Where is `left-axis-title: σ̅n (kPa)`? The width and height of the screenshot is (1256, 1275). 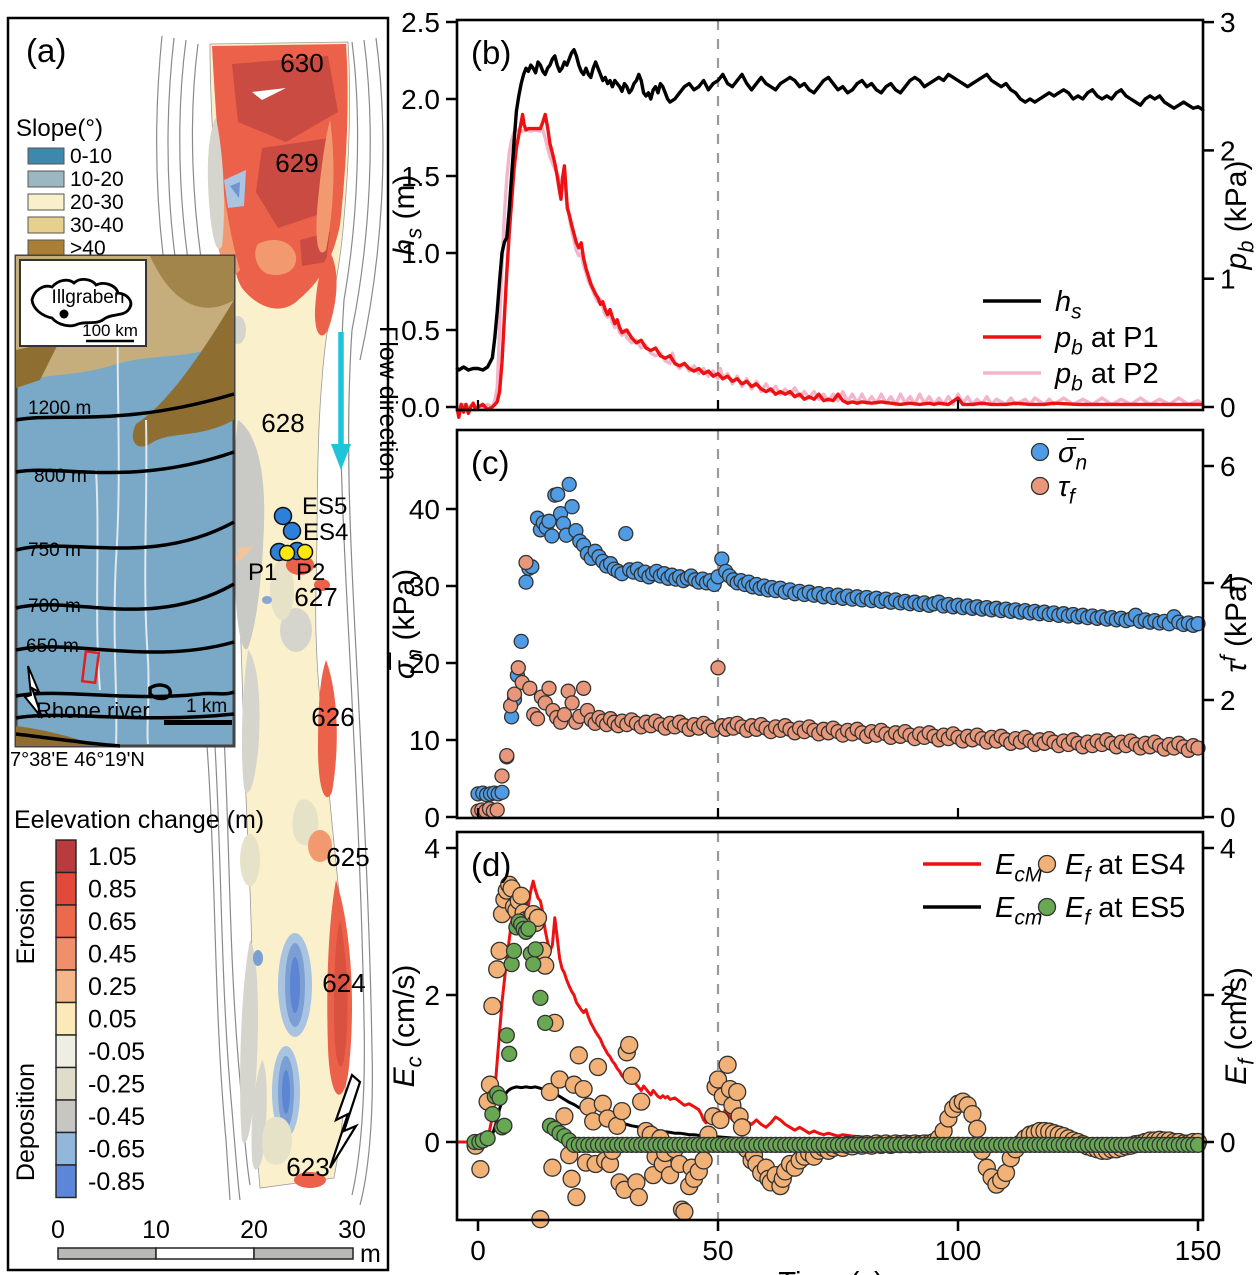
left-axis-title: σ̅n (kPa) is located at coordinates (407, 624).